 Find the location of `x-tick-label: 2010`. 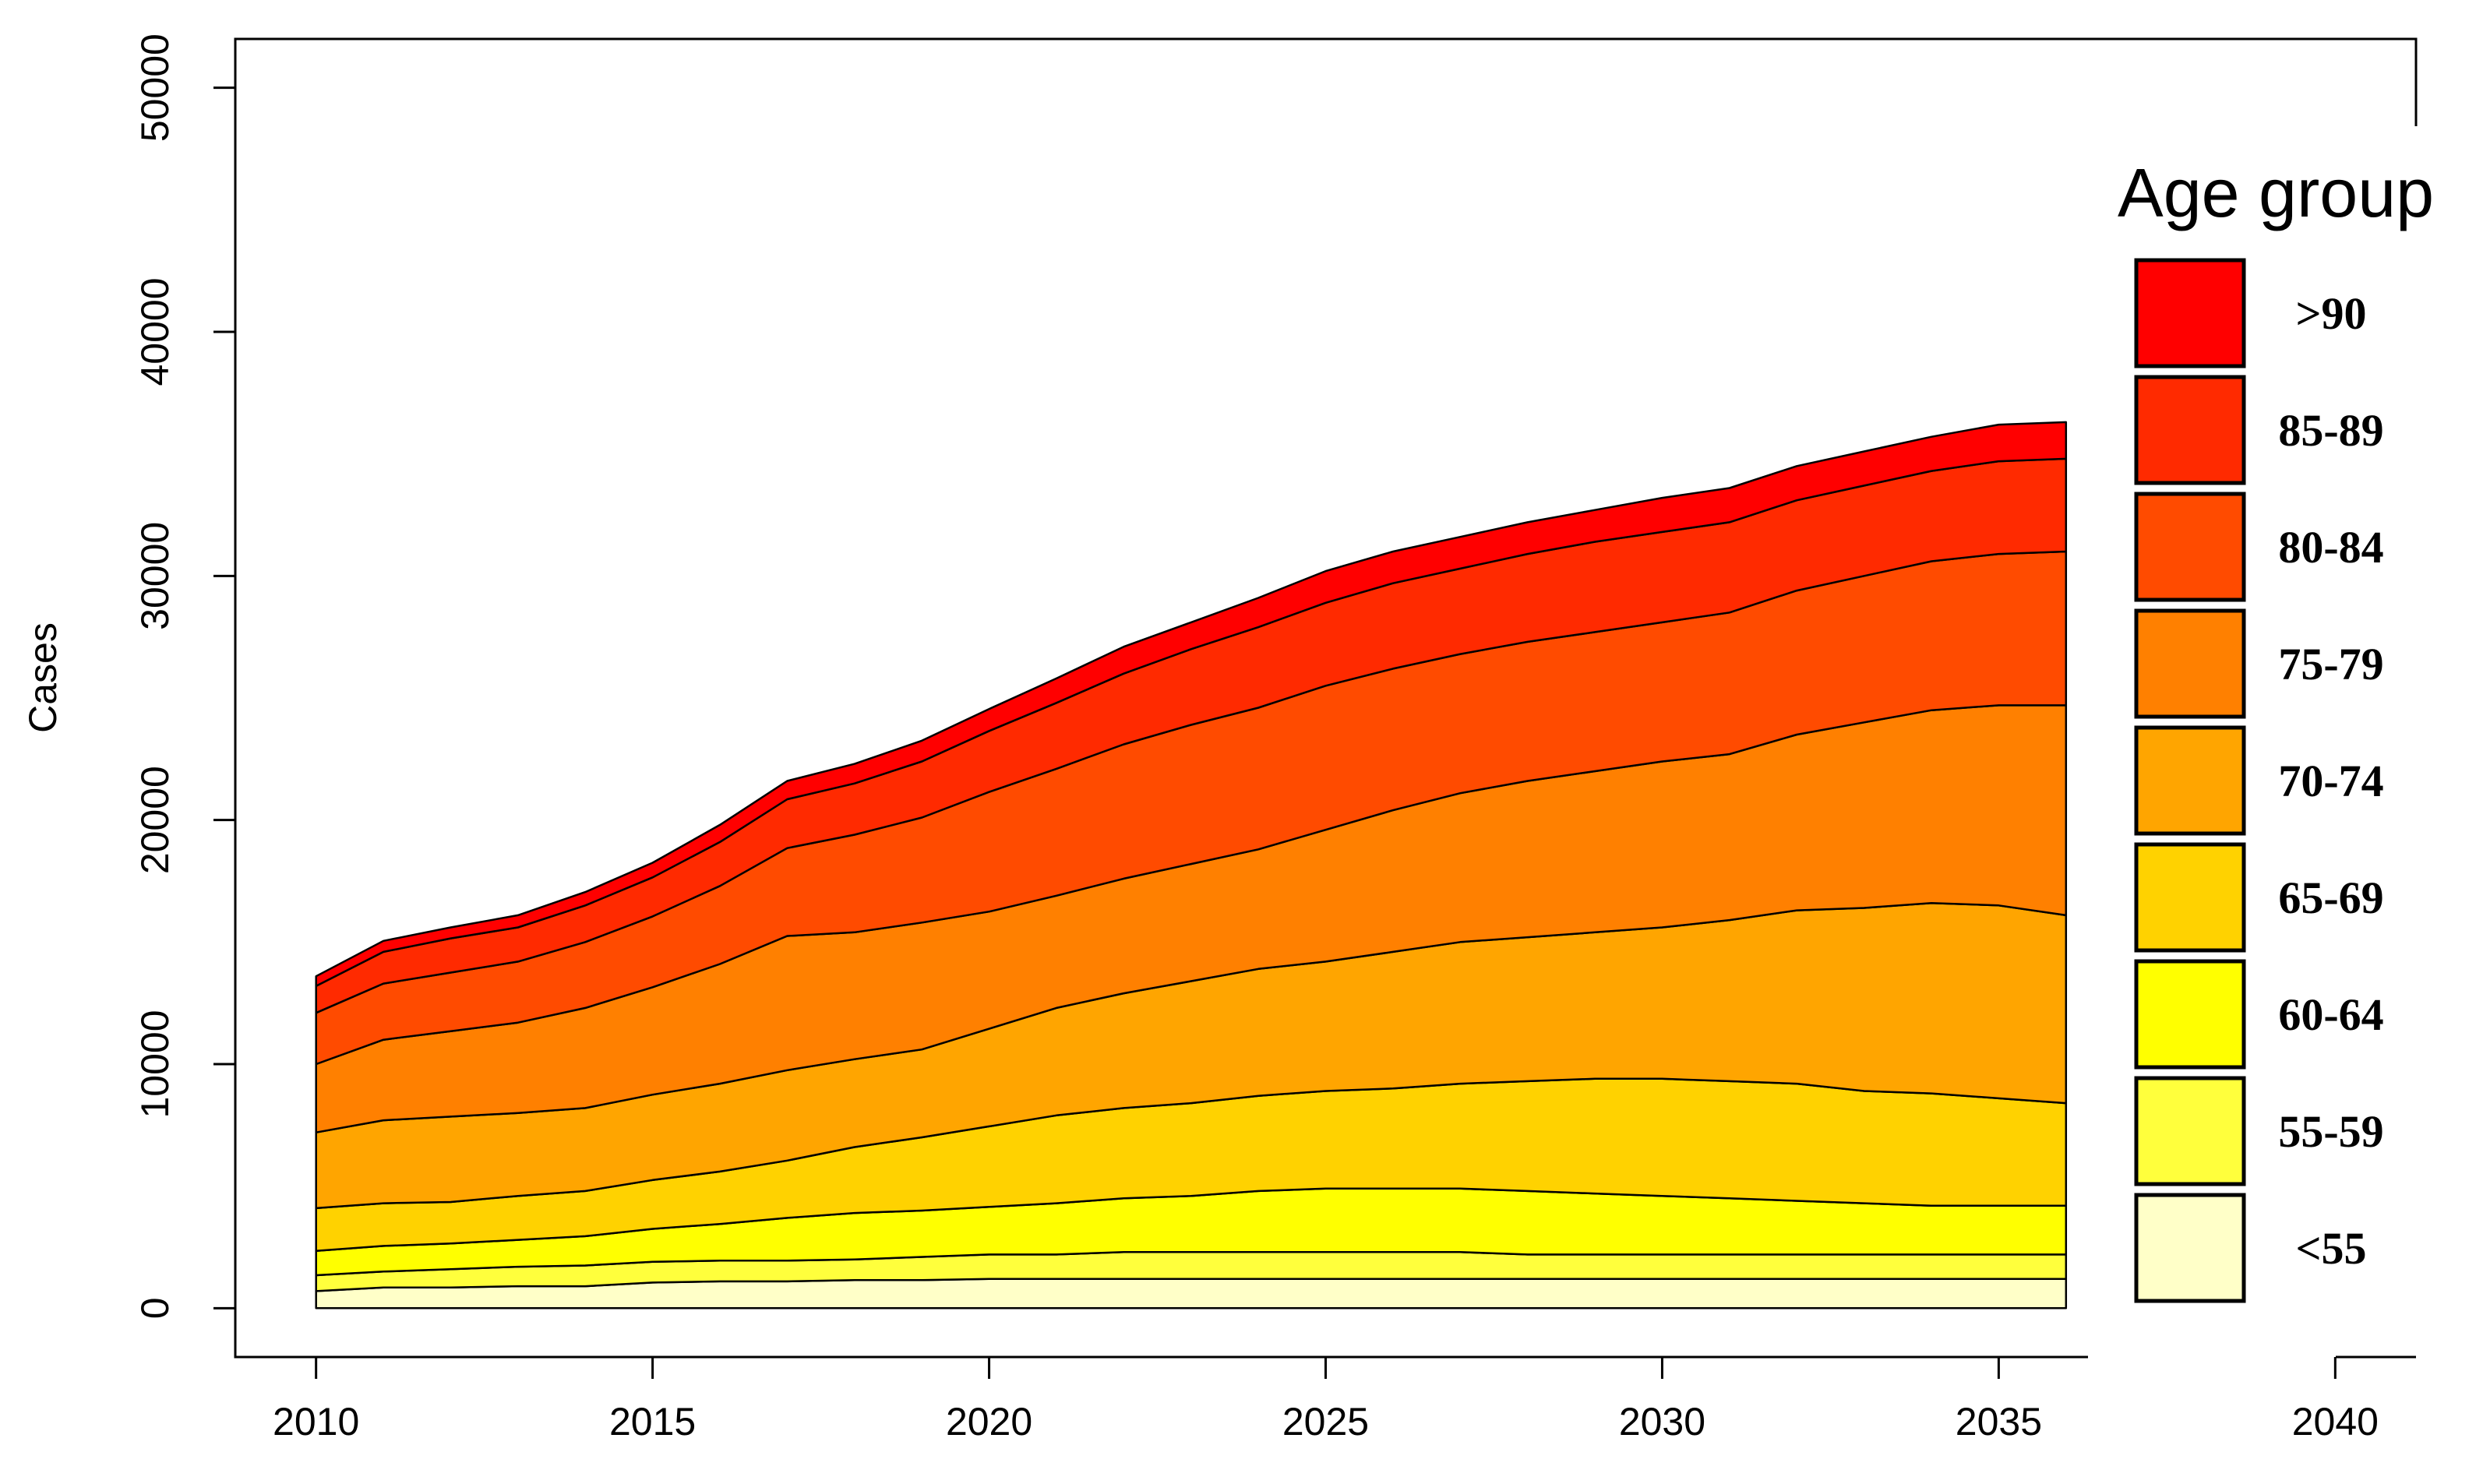

x-tick-label: 2010 is located at coordinates (316, 1421).